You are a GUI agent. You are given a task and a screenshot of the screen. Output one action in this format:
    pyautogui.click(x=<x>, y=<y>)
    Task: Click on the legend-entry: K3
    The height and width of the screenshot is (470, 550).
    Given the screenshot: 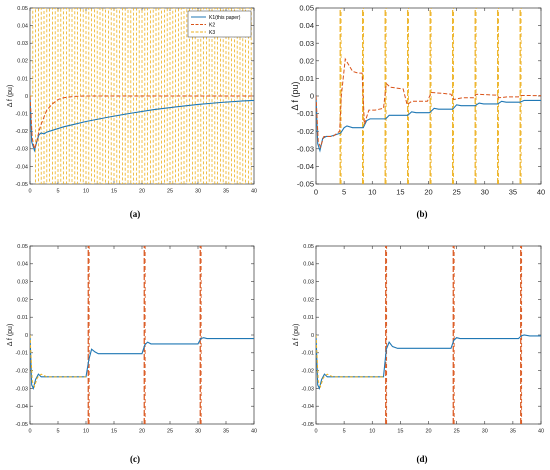 What is the action you would take?
    pyautogui.click(x=212, y=33)
    